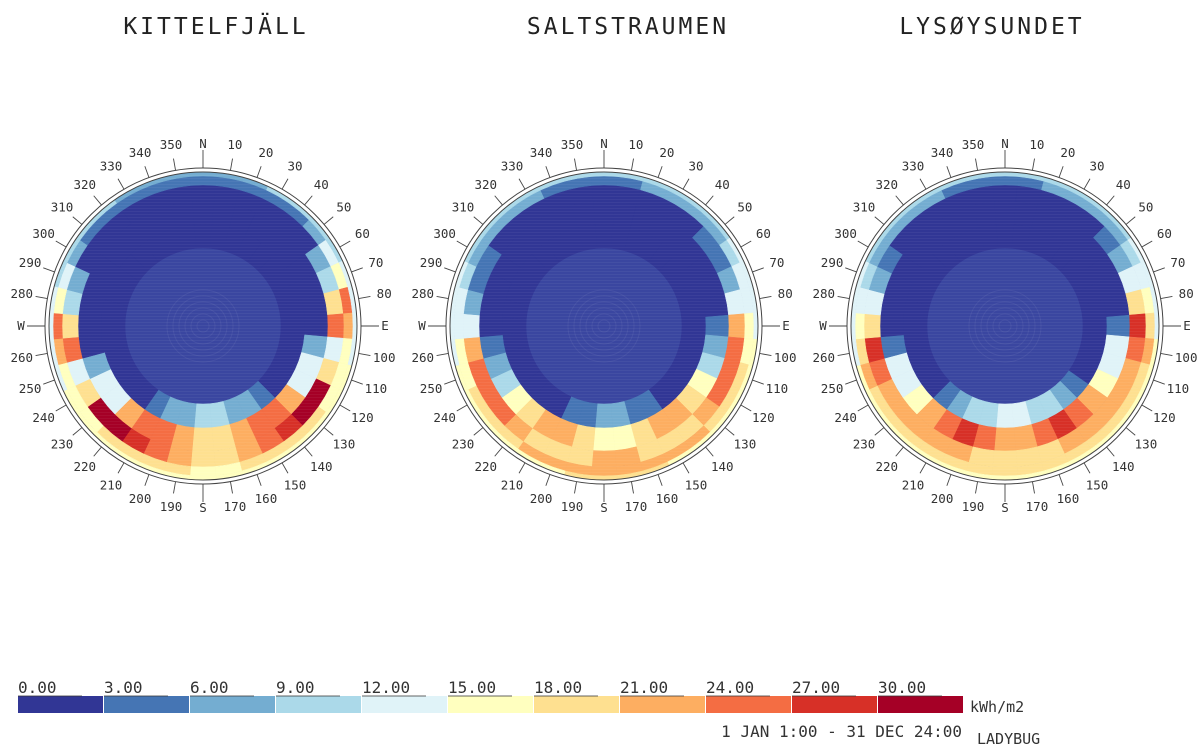 This screenshot has width=1204, height=752. Describe the element at coordinates (30, 388) in the screenshot. I see `compass-degree-label: 250` at that location.